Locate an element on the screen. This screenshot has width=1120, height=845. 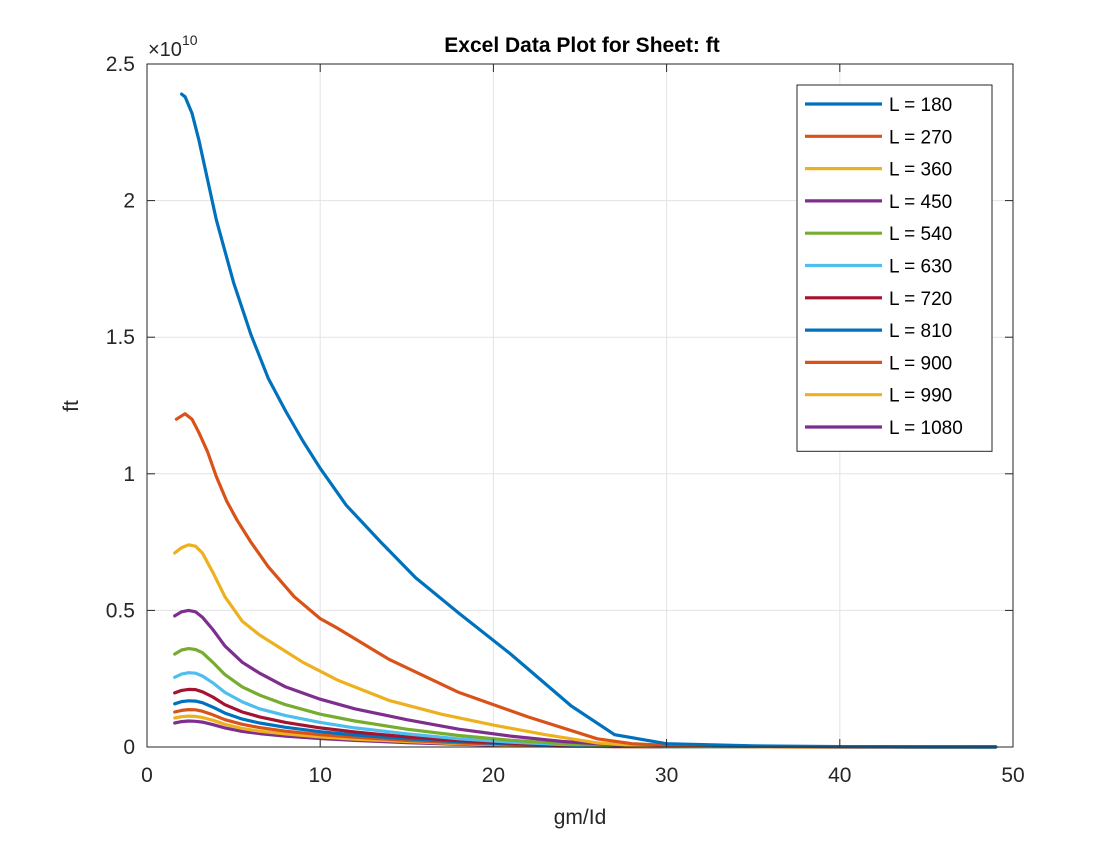
legend-label: L = 900 is located at coordinates (920, 363).